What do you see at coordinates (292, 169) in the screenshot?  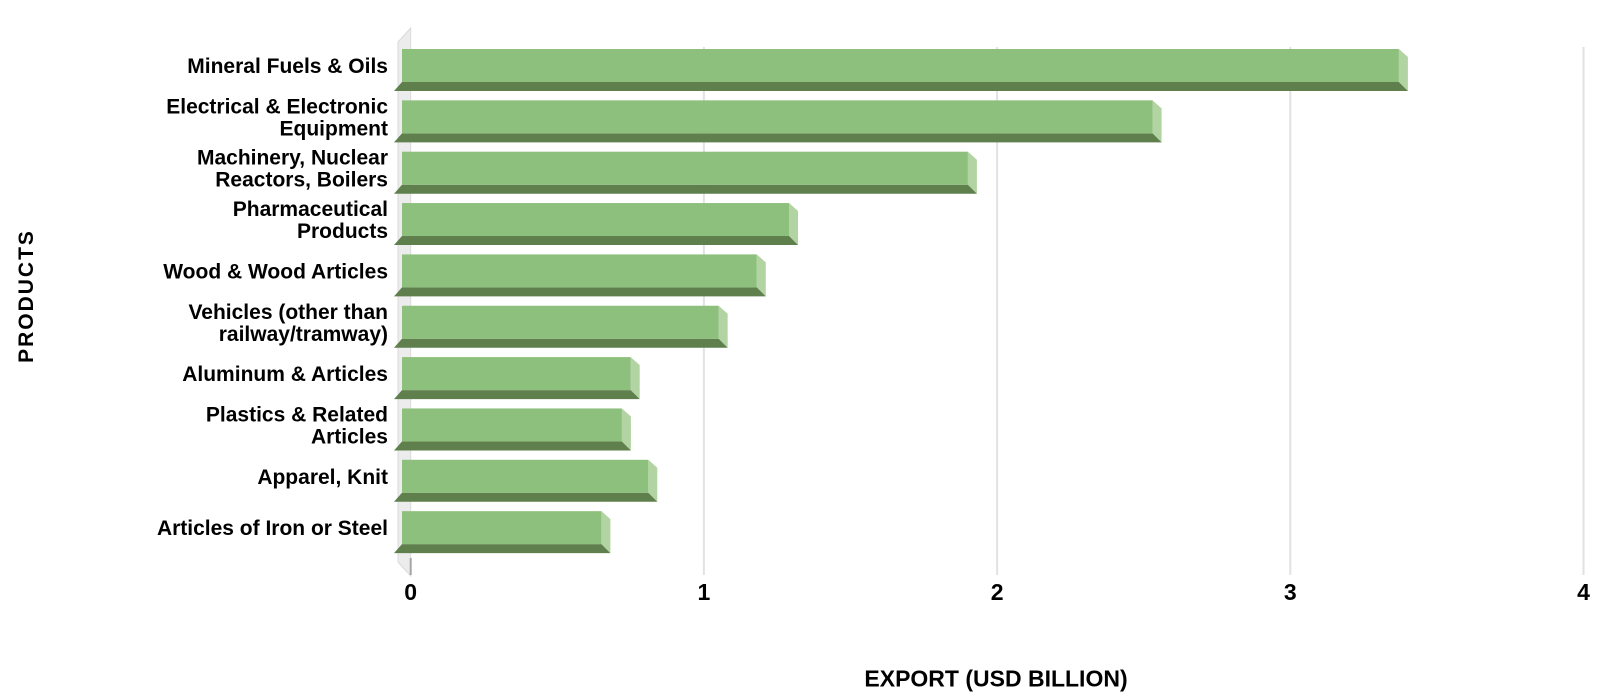 I see `category-label: Machinery, Nuclear Reactors, Boilers` at bounding box center [292, 169].